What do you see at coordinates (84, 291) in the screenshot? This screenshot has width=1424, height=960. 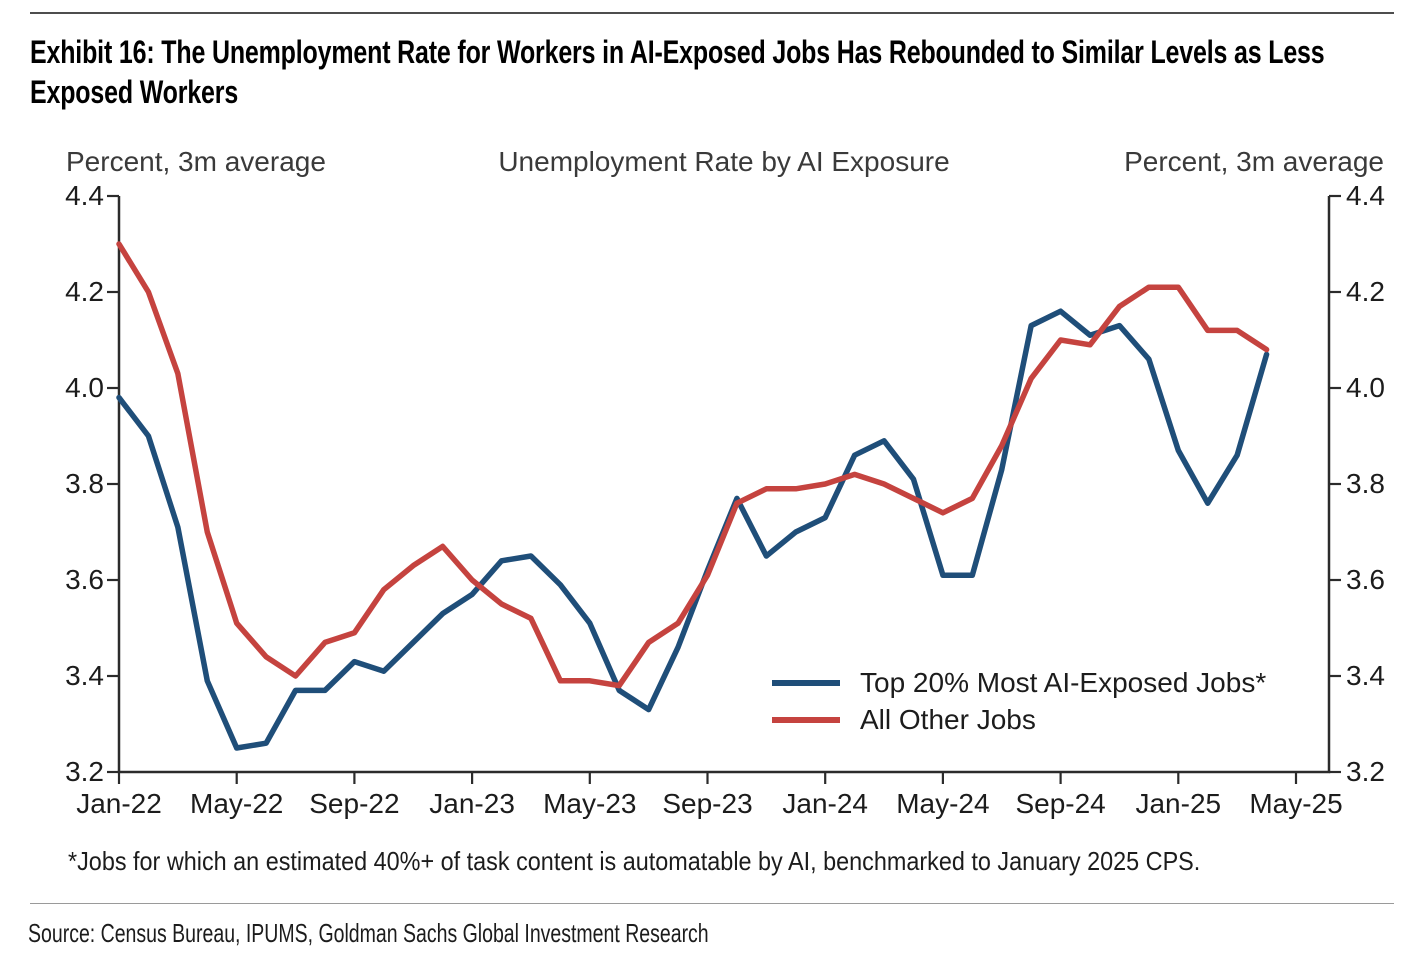 I see `y-tick-label-left: 4.2` at bounding box center [84, 291].